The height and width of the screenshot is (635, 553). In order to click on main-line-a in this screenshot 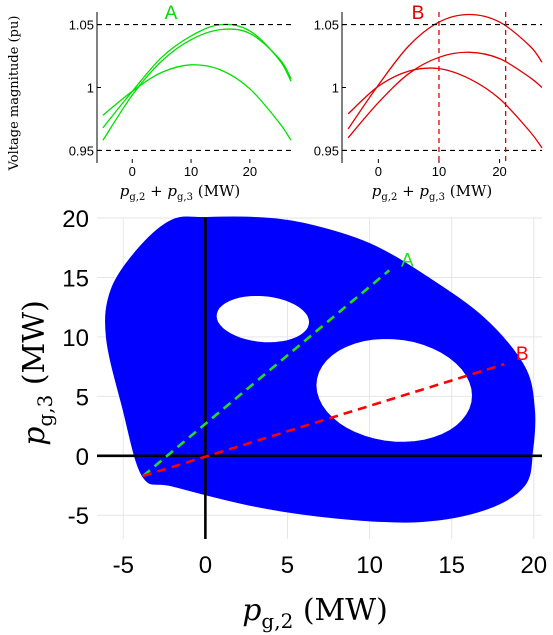, I will do `click(266, 373)`.